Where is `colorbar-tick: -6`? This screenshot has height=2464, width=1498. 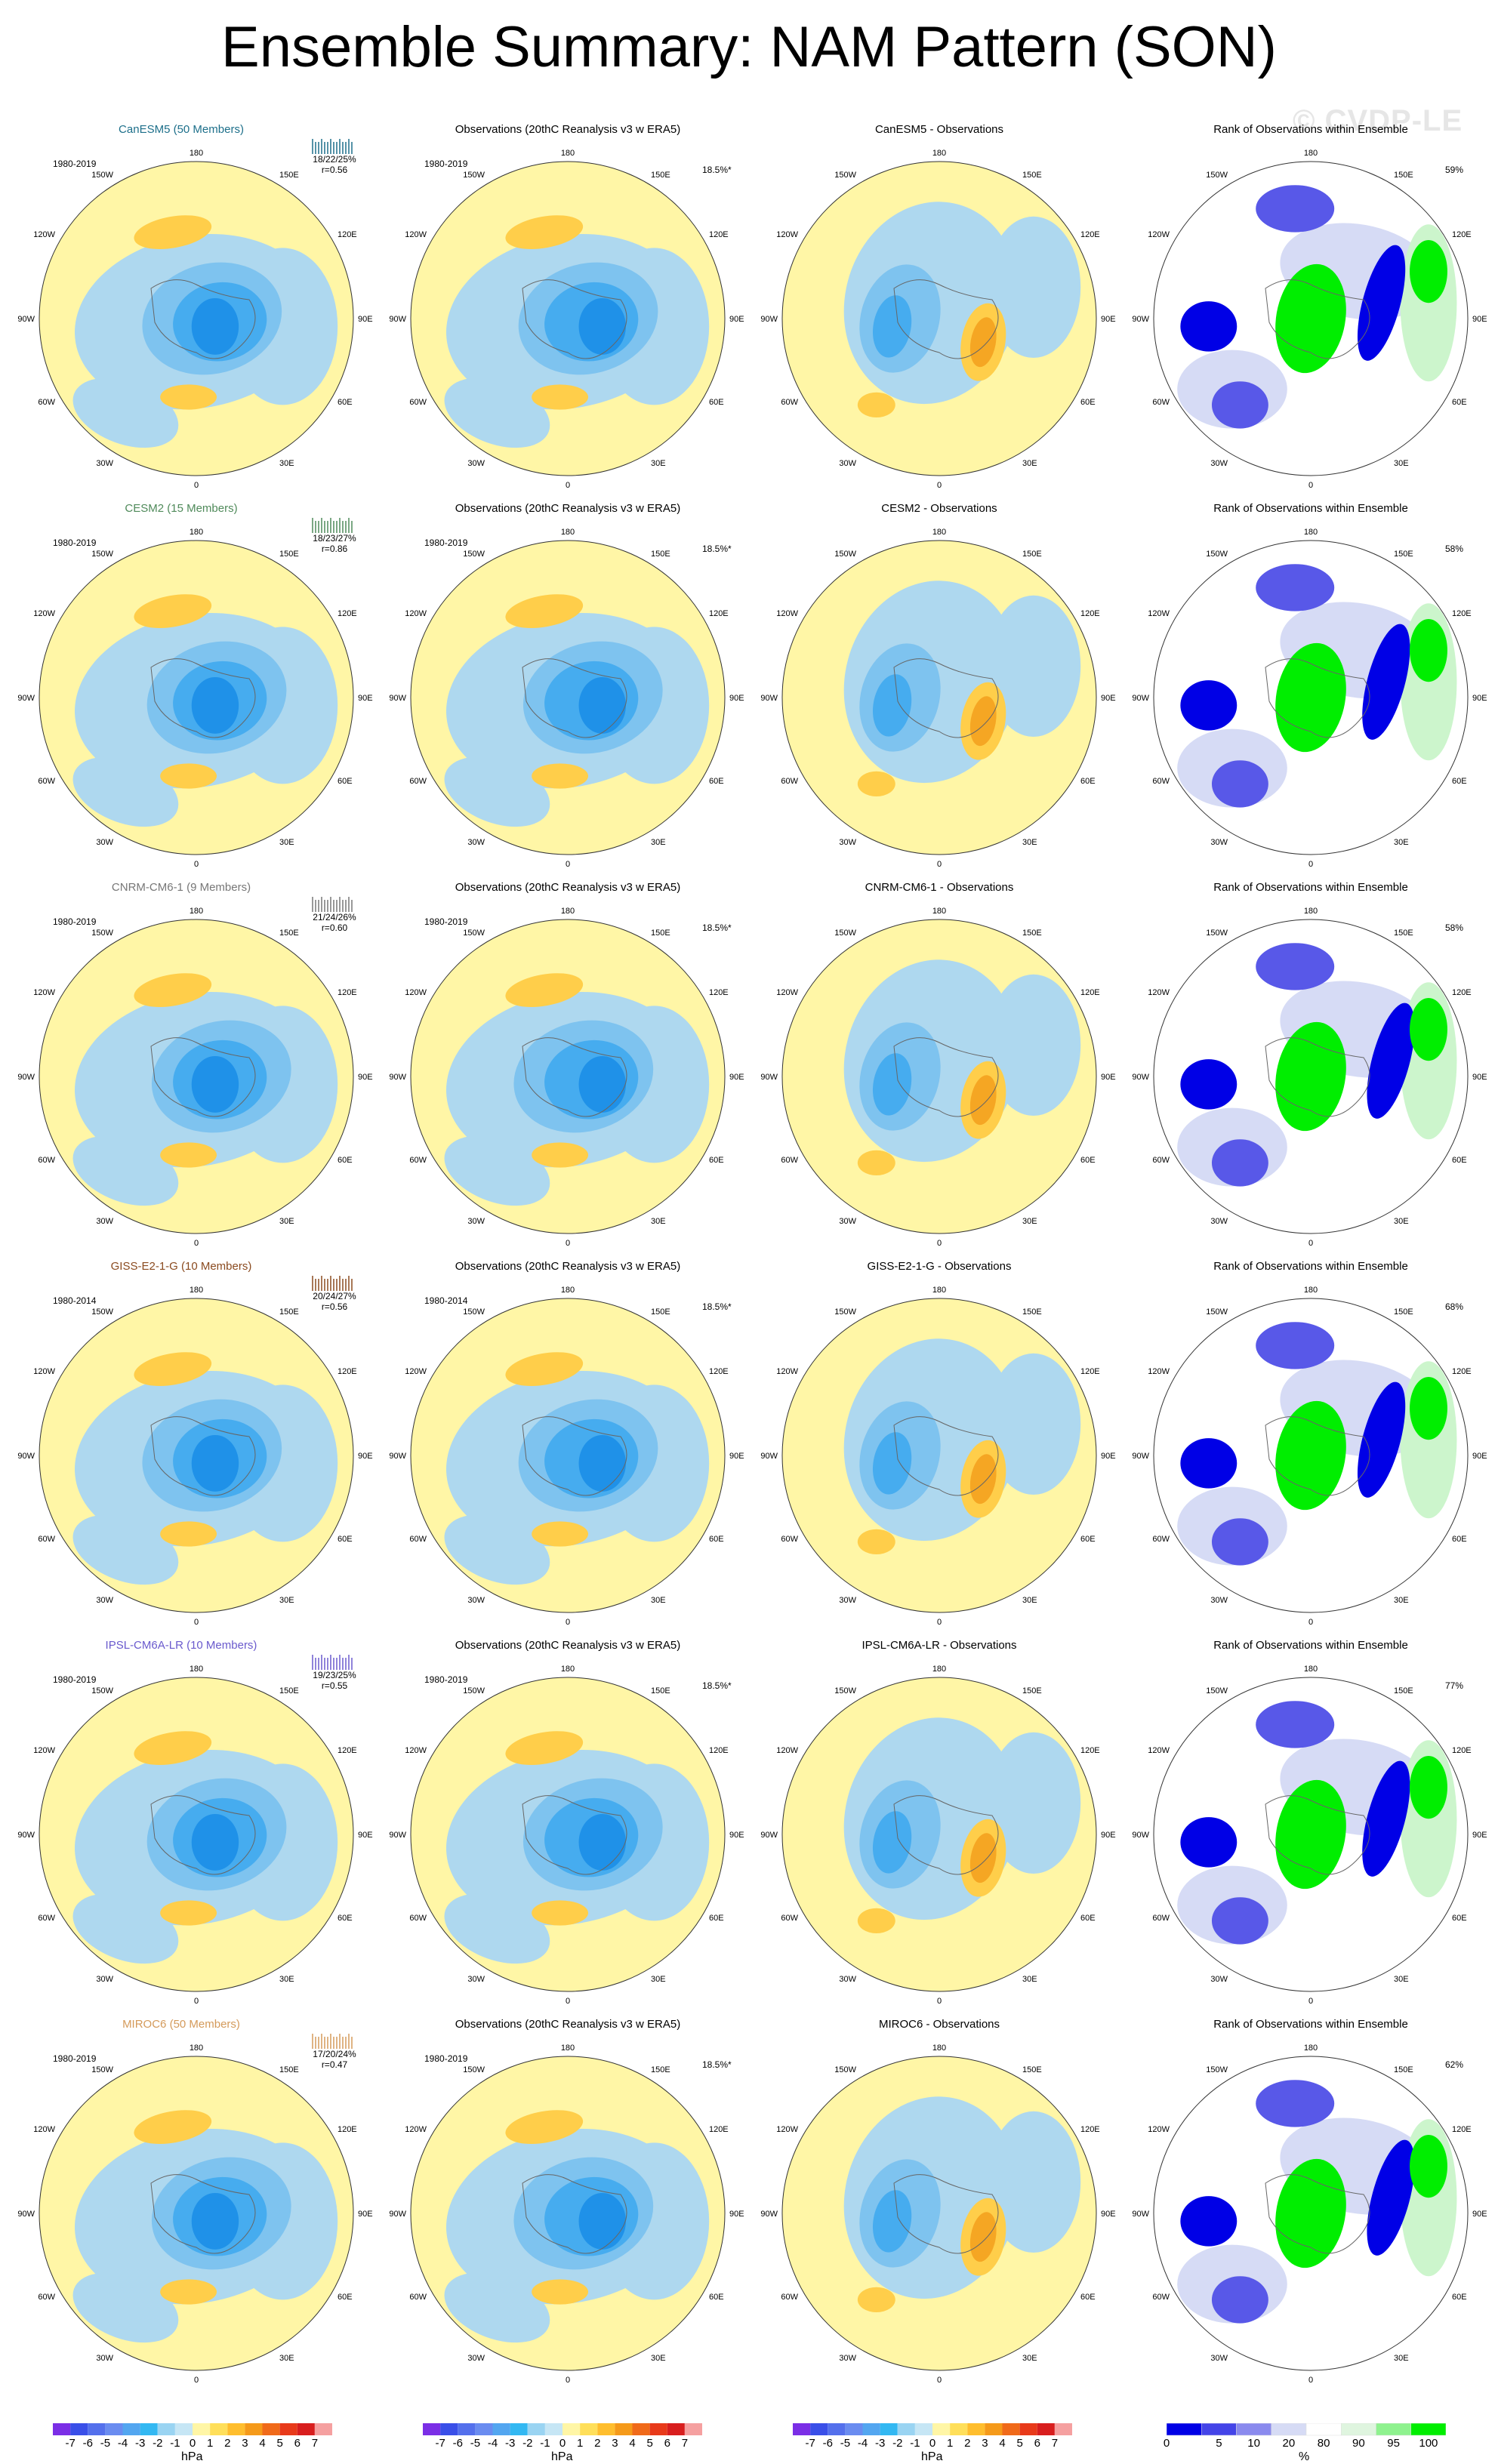
colorbar-tick: -6 is located at coordinates (87, 2443).